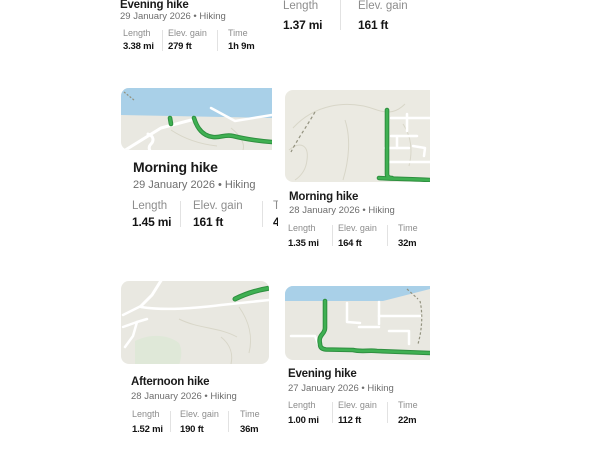 This screenshot has width=600, height=450. What do you see at coordinates (341, 388) in the screenshot?
I see `card-date: 27 January 2026 • Hiking` at bounding box center [341, 388].